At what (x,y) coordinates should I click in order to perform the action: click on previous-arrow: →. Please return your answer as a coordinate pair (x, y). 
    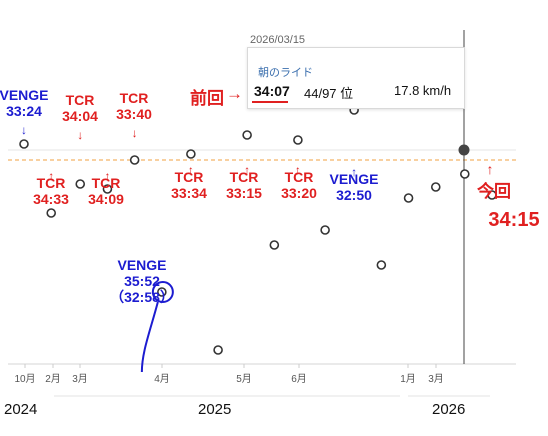
    Looking at the image, I should click on (234, 93).